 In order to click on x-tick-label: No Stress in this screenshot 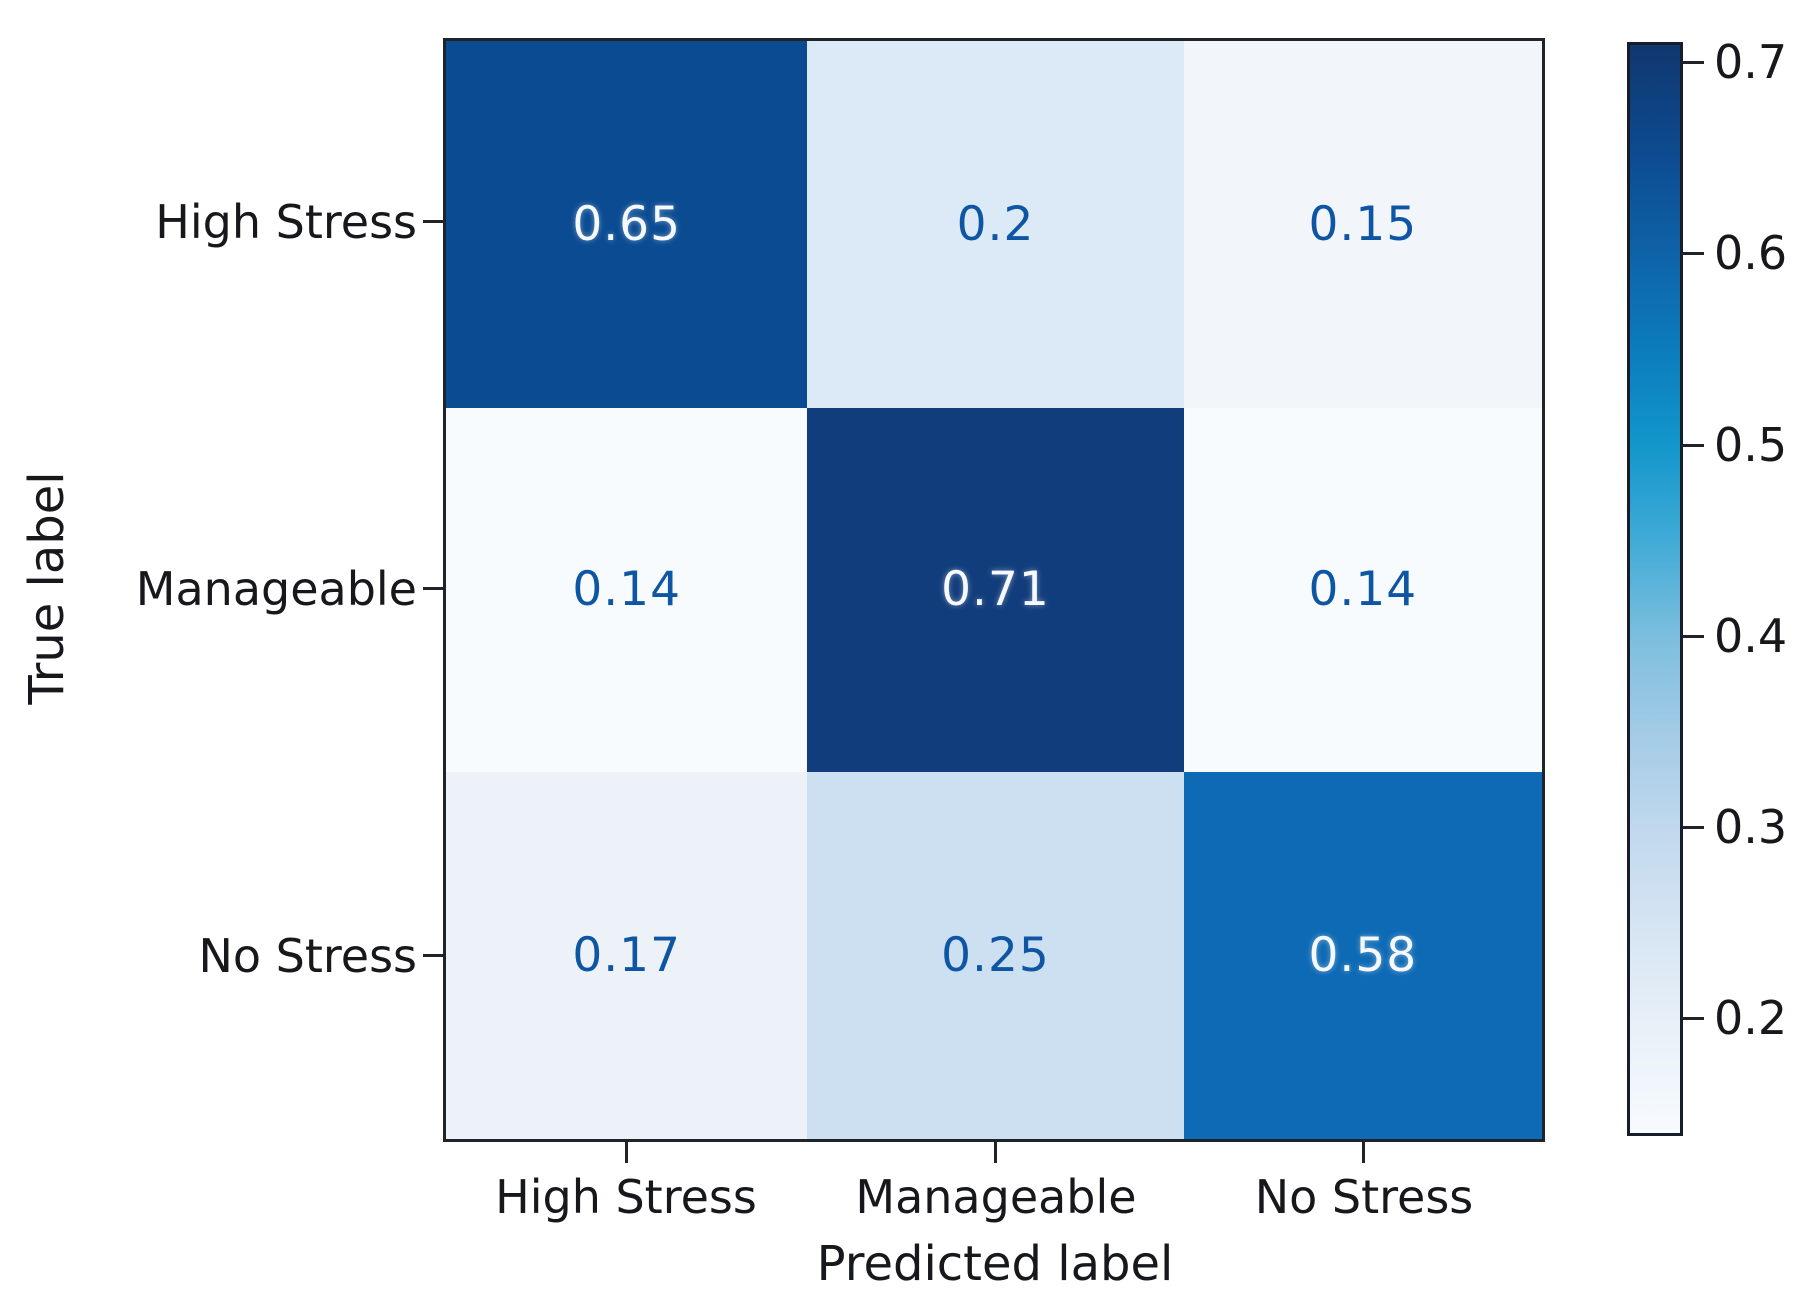, I will do `click(1364, 1197)`.